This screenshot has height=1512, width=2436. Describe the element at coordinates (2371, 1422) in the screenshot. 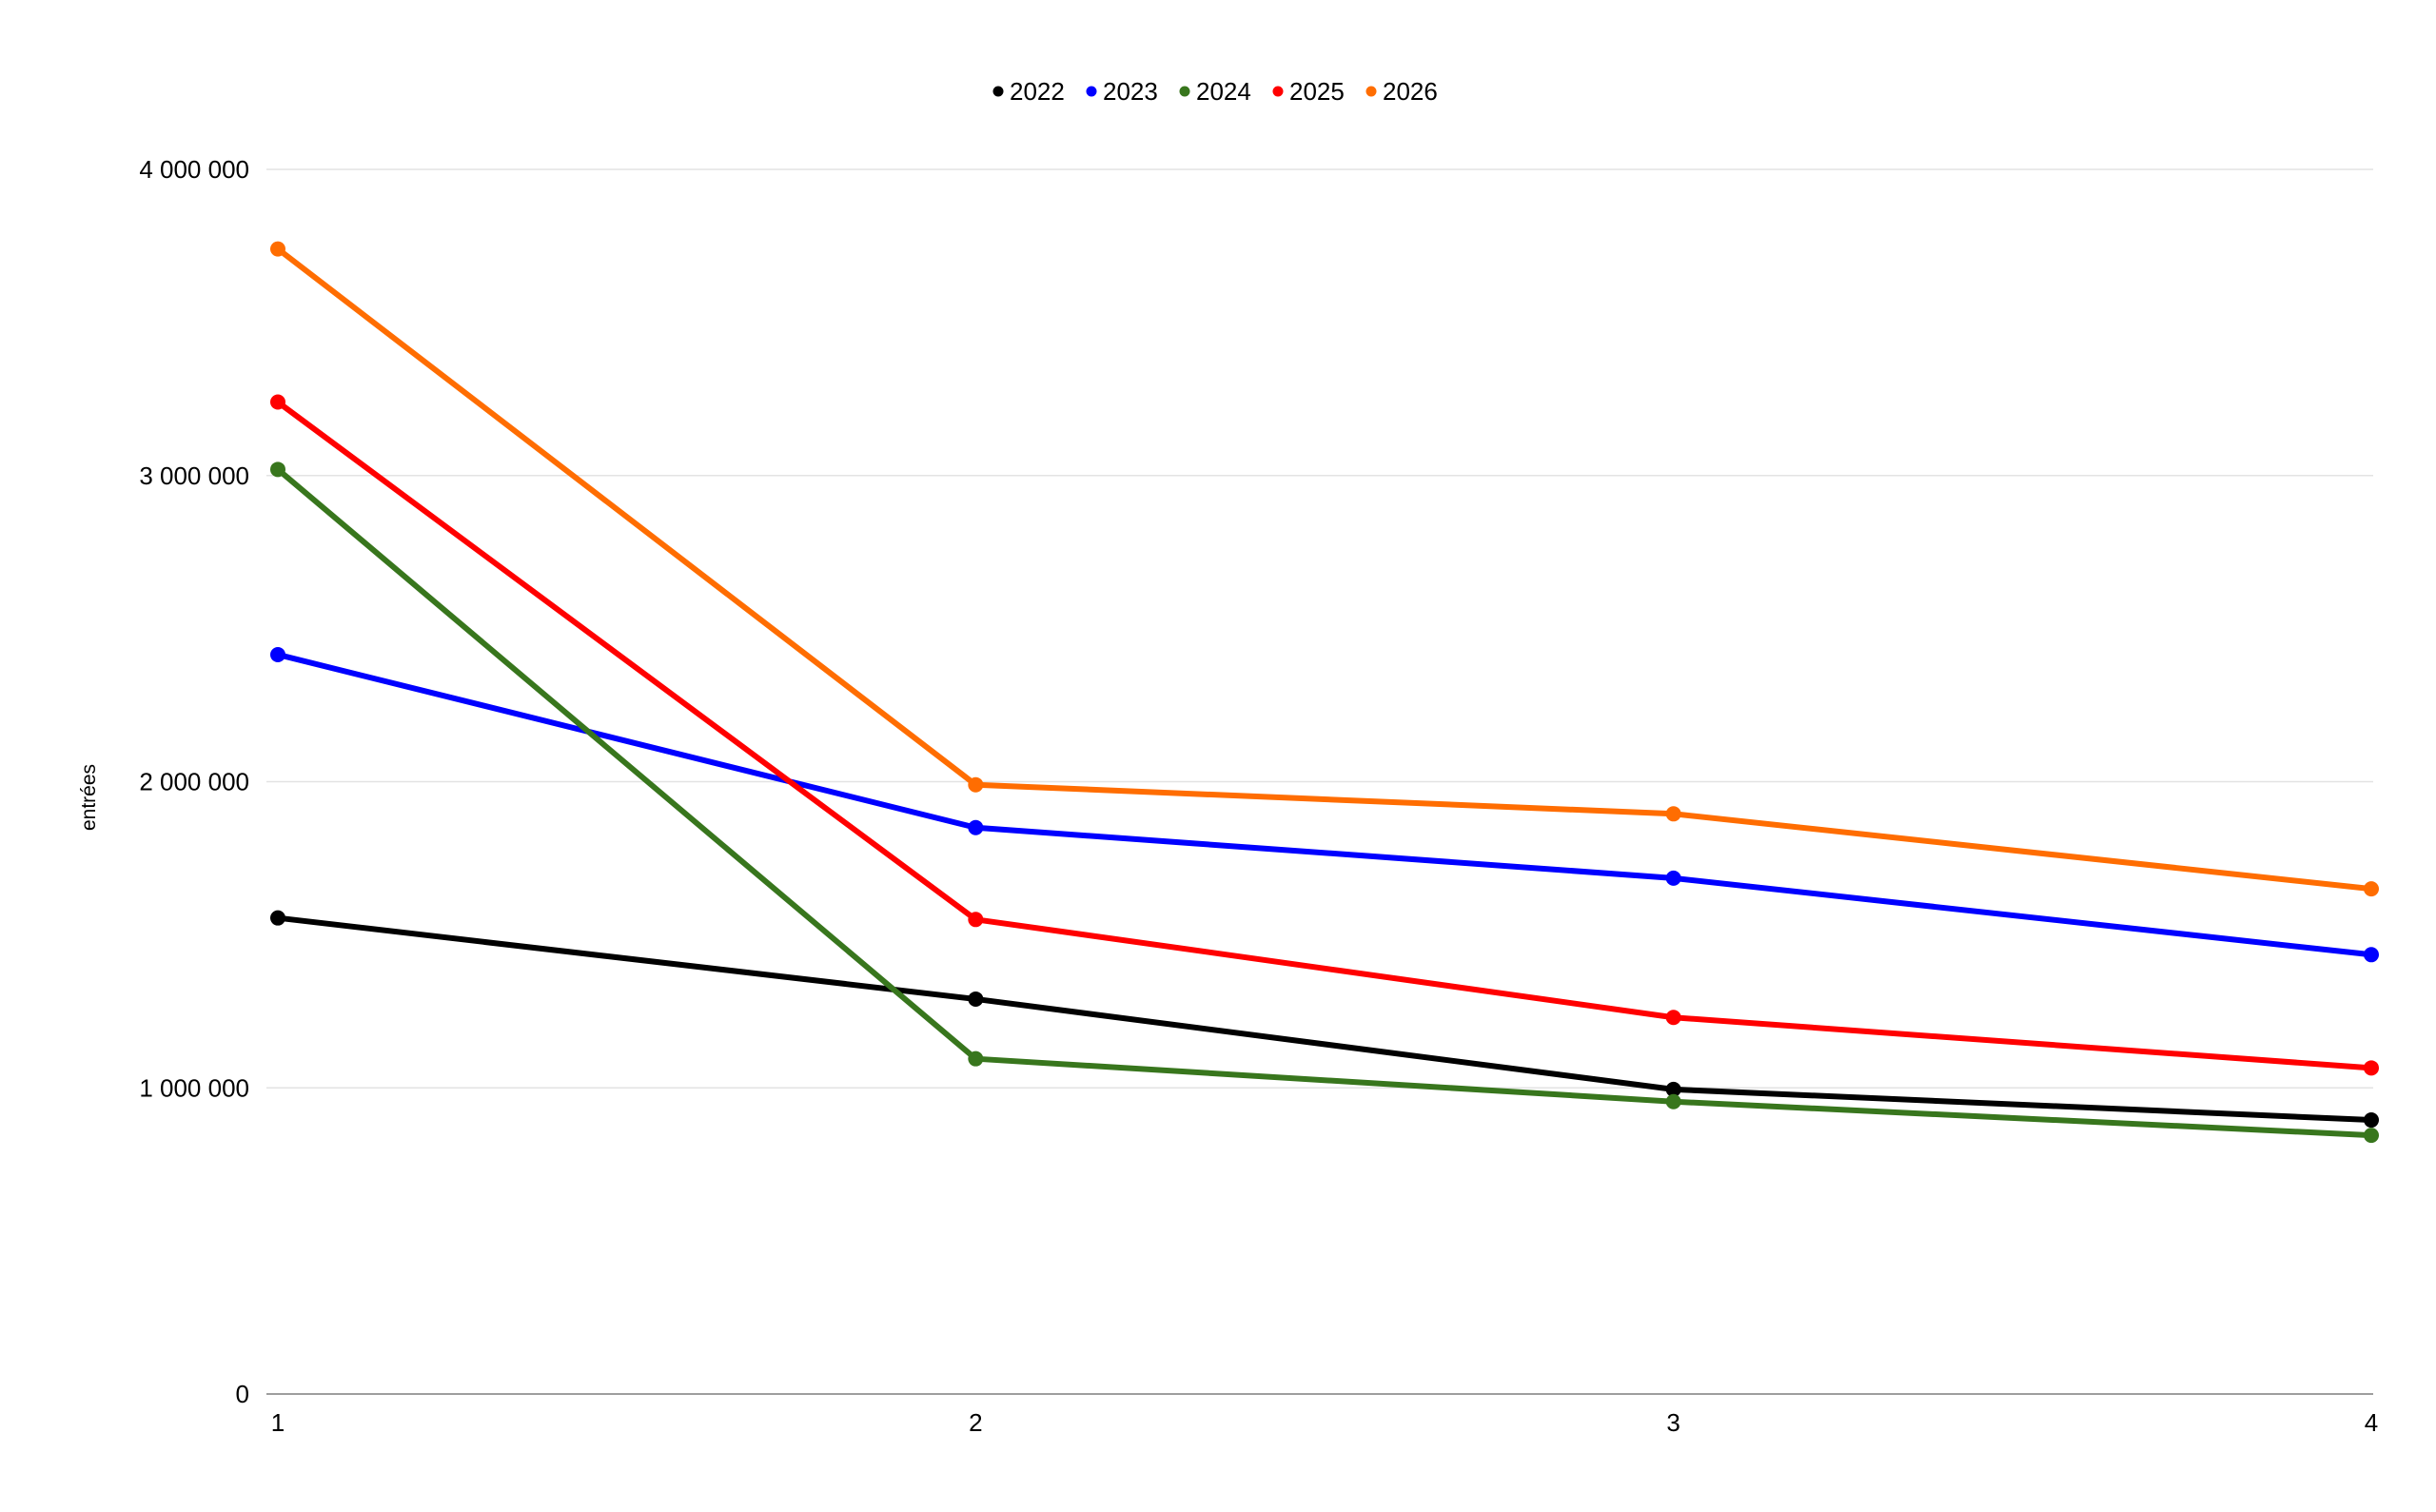

I see `x-tick-label: 4` at that location.